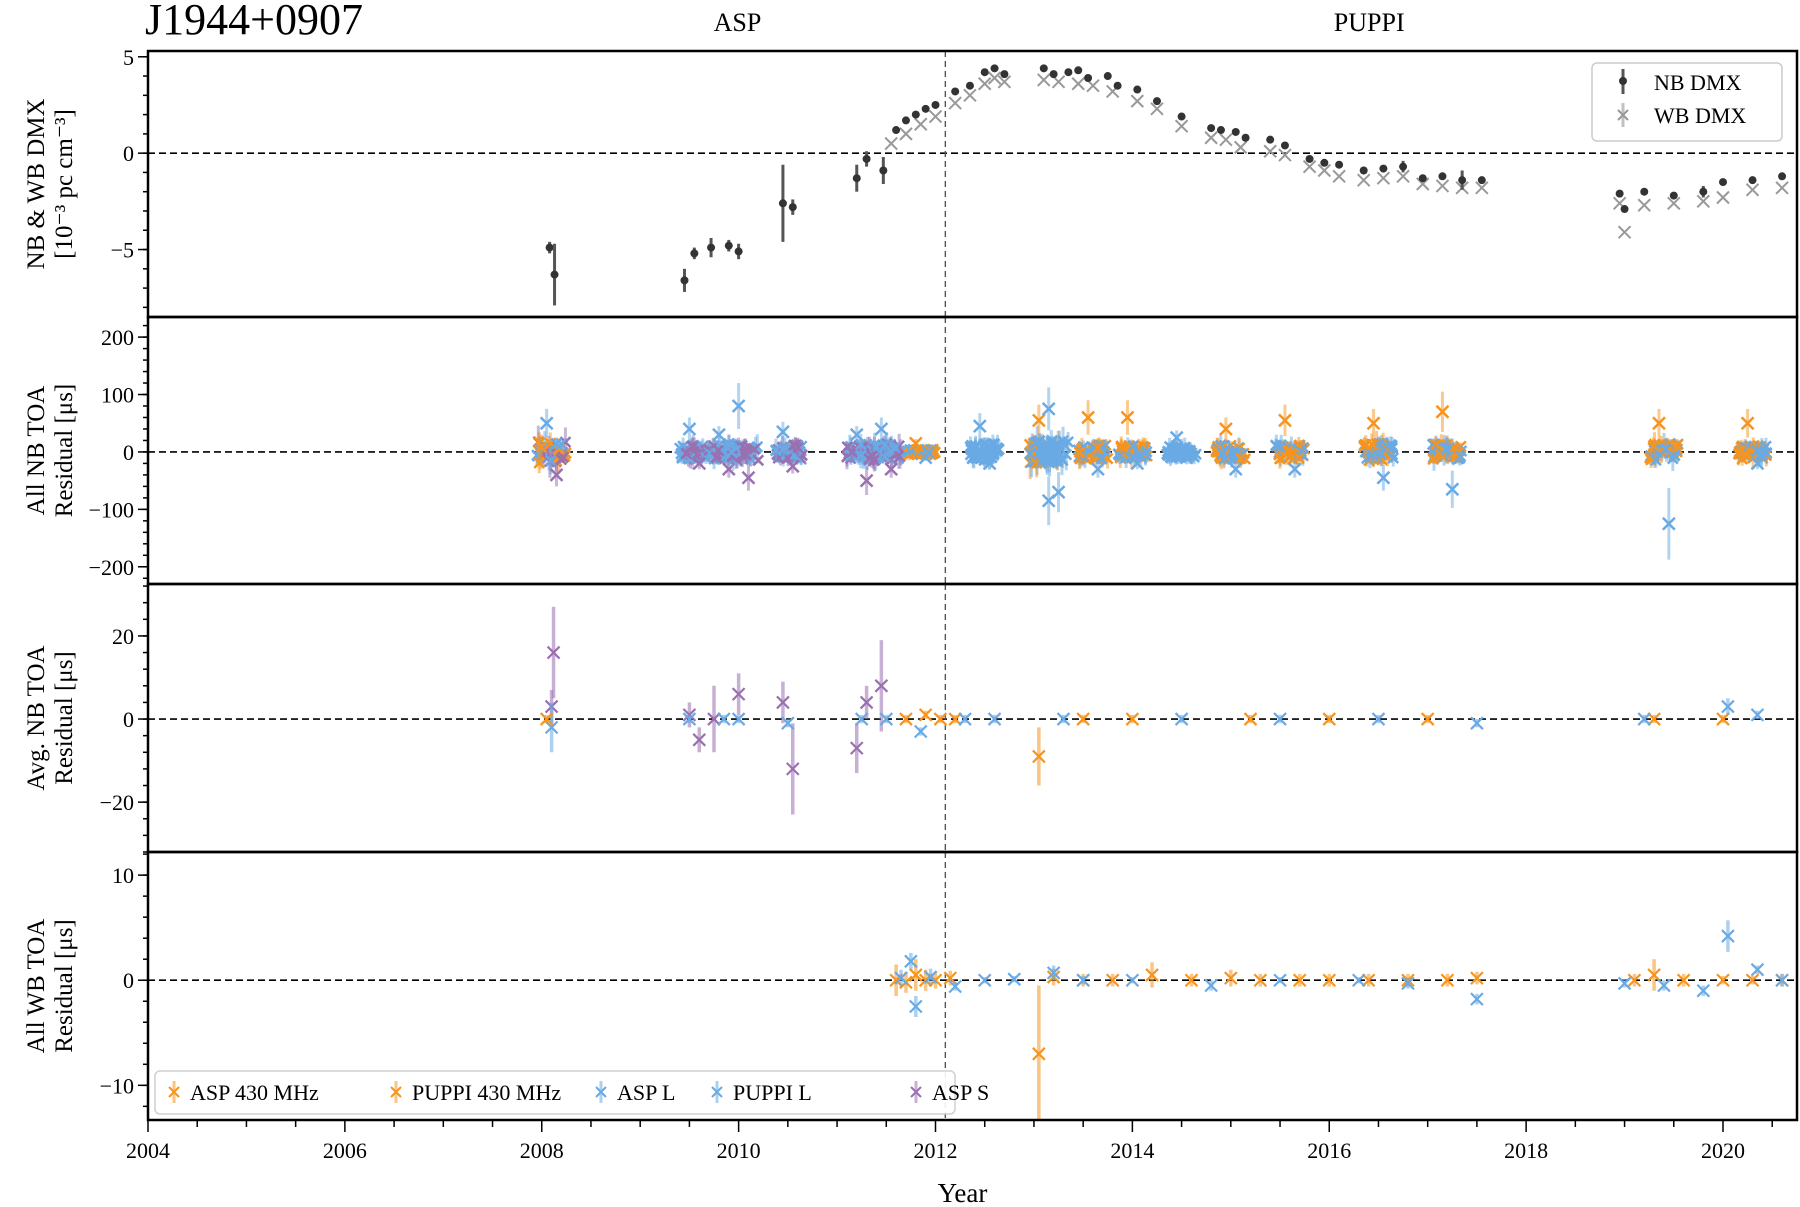 Image resolution: width=1800 pixels, height=1207 pixels. What do you see at coordinates (1698, 82) in the screenshot?
I see `svg-text: NB DMX` at bounding box center [1698, 82].